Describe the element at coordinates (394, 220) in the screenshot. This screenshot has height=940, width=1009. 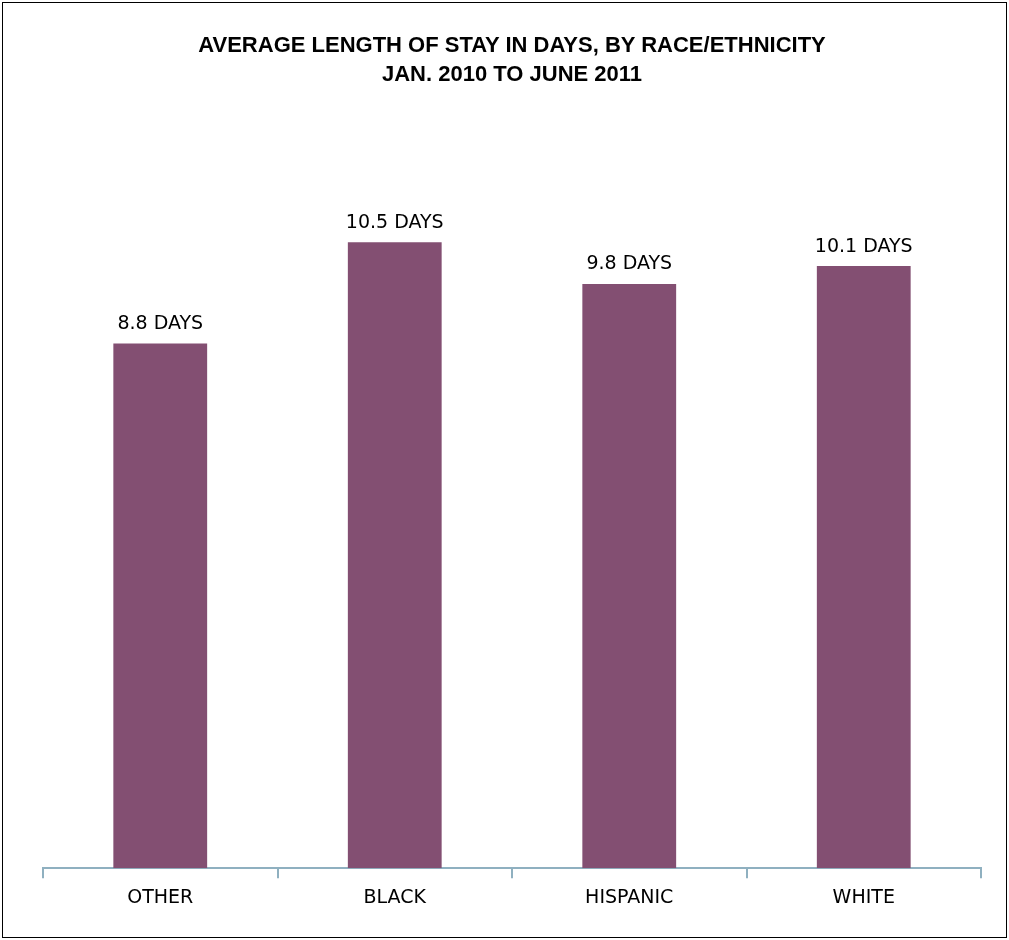
I see `data-label: 10.5 DAYS` at that location.